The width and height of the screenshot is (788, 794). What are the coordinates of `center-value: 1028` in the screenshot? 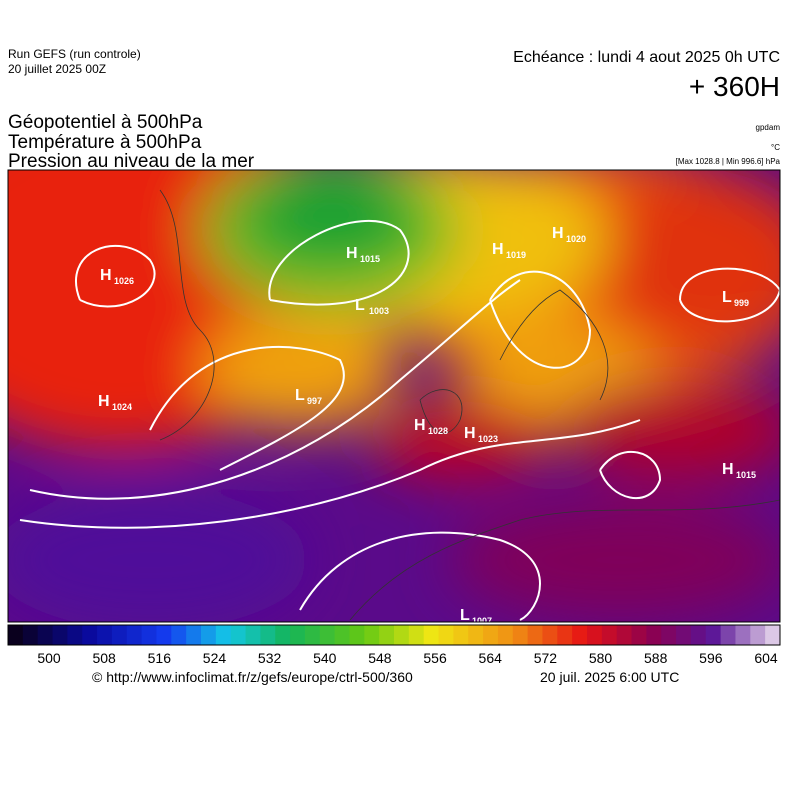 It's located at (438, 431).